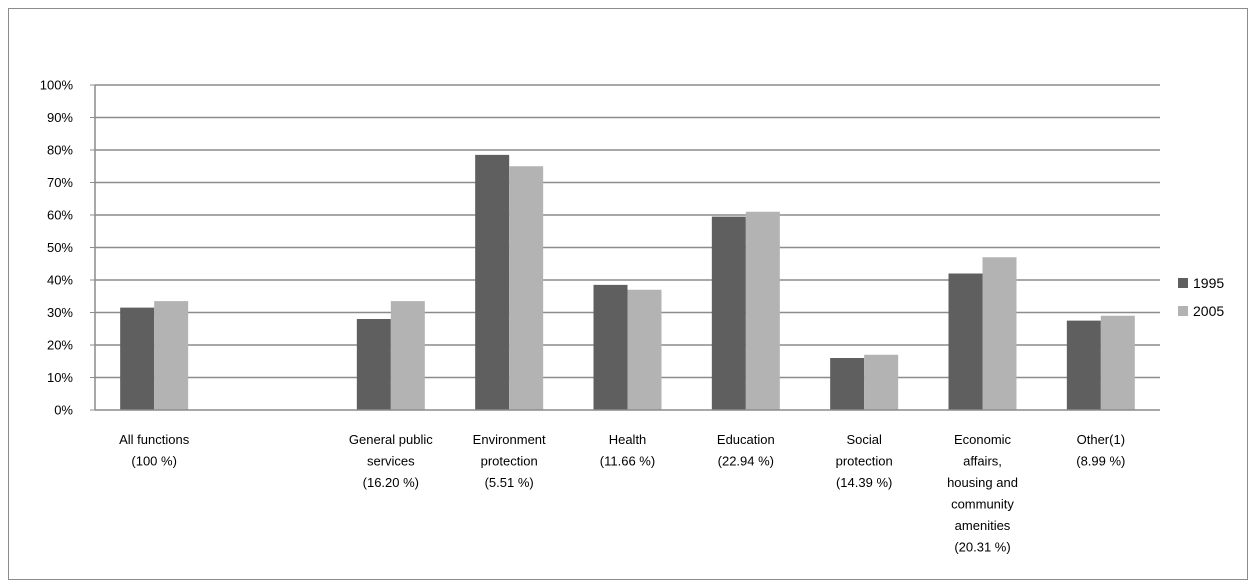 The height and width of the screenshot is (587, 1255). I want to click on legend-swatch-2005, so click(1183, 311).